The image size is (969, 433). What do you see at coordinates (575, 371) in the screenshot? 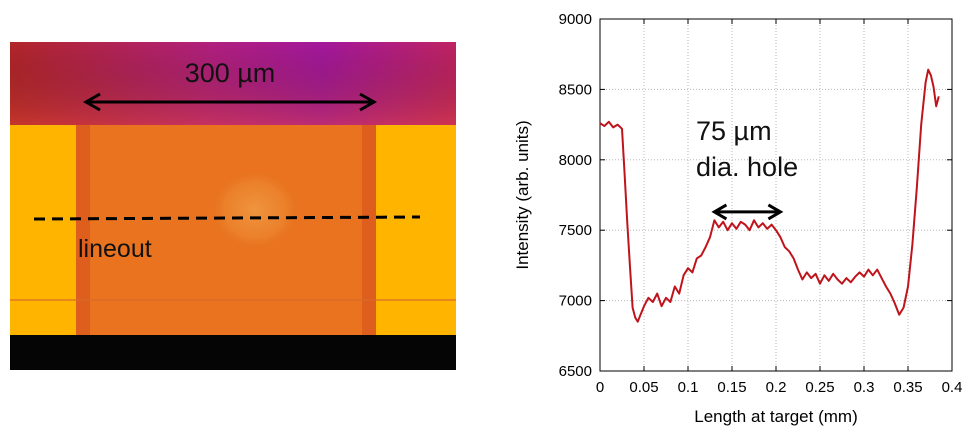
I see `y-tick-label: 6500` at bounding box center [575, 371].